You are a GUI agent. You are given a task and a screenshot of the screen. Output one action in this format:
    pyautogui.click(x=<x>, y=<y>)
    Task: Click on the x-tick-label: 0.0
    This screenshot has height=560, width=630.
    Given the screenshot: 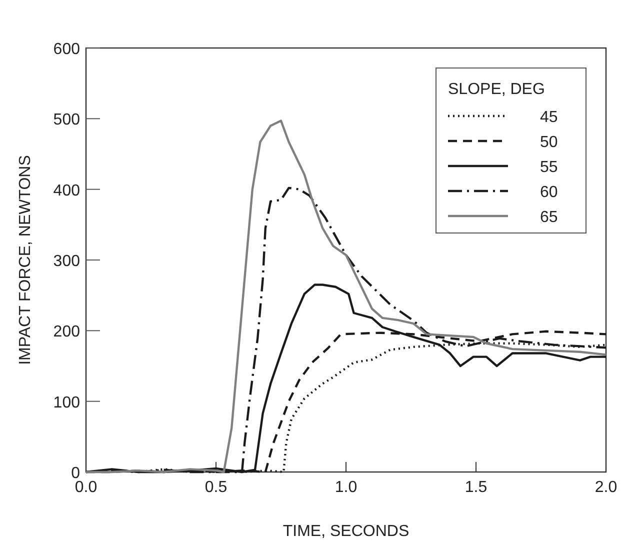 What is the action you would take?
    pyautogui.click(x=86, y=487)
    